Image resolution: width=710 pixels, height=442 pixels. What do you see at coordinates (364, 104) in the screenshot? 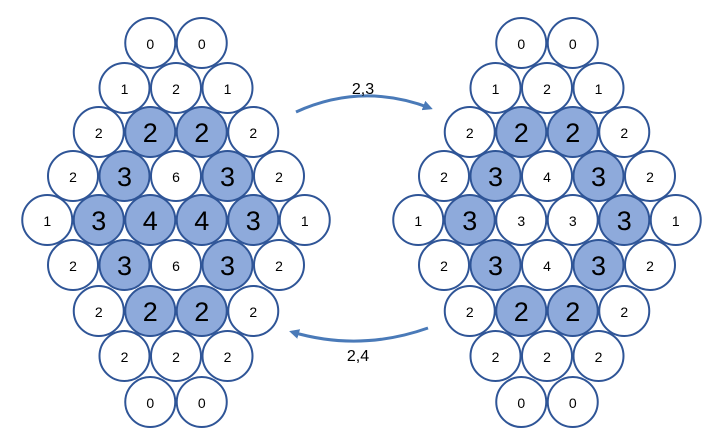
I see `top-arrow` at bounding box center [364, 104].